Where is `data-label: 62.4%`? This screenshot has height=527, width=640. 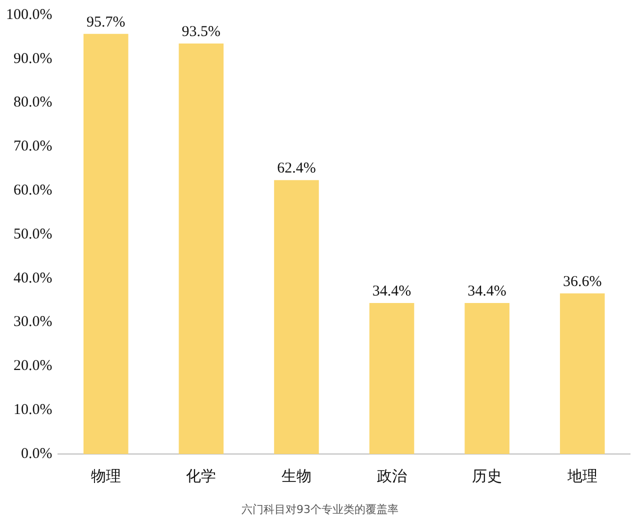
data-label: 62.4% is located at coordinates (296, 168).